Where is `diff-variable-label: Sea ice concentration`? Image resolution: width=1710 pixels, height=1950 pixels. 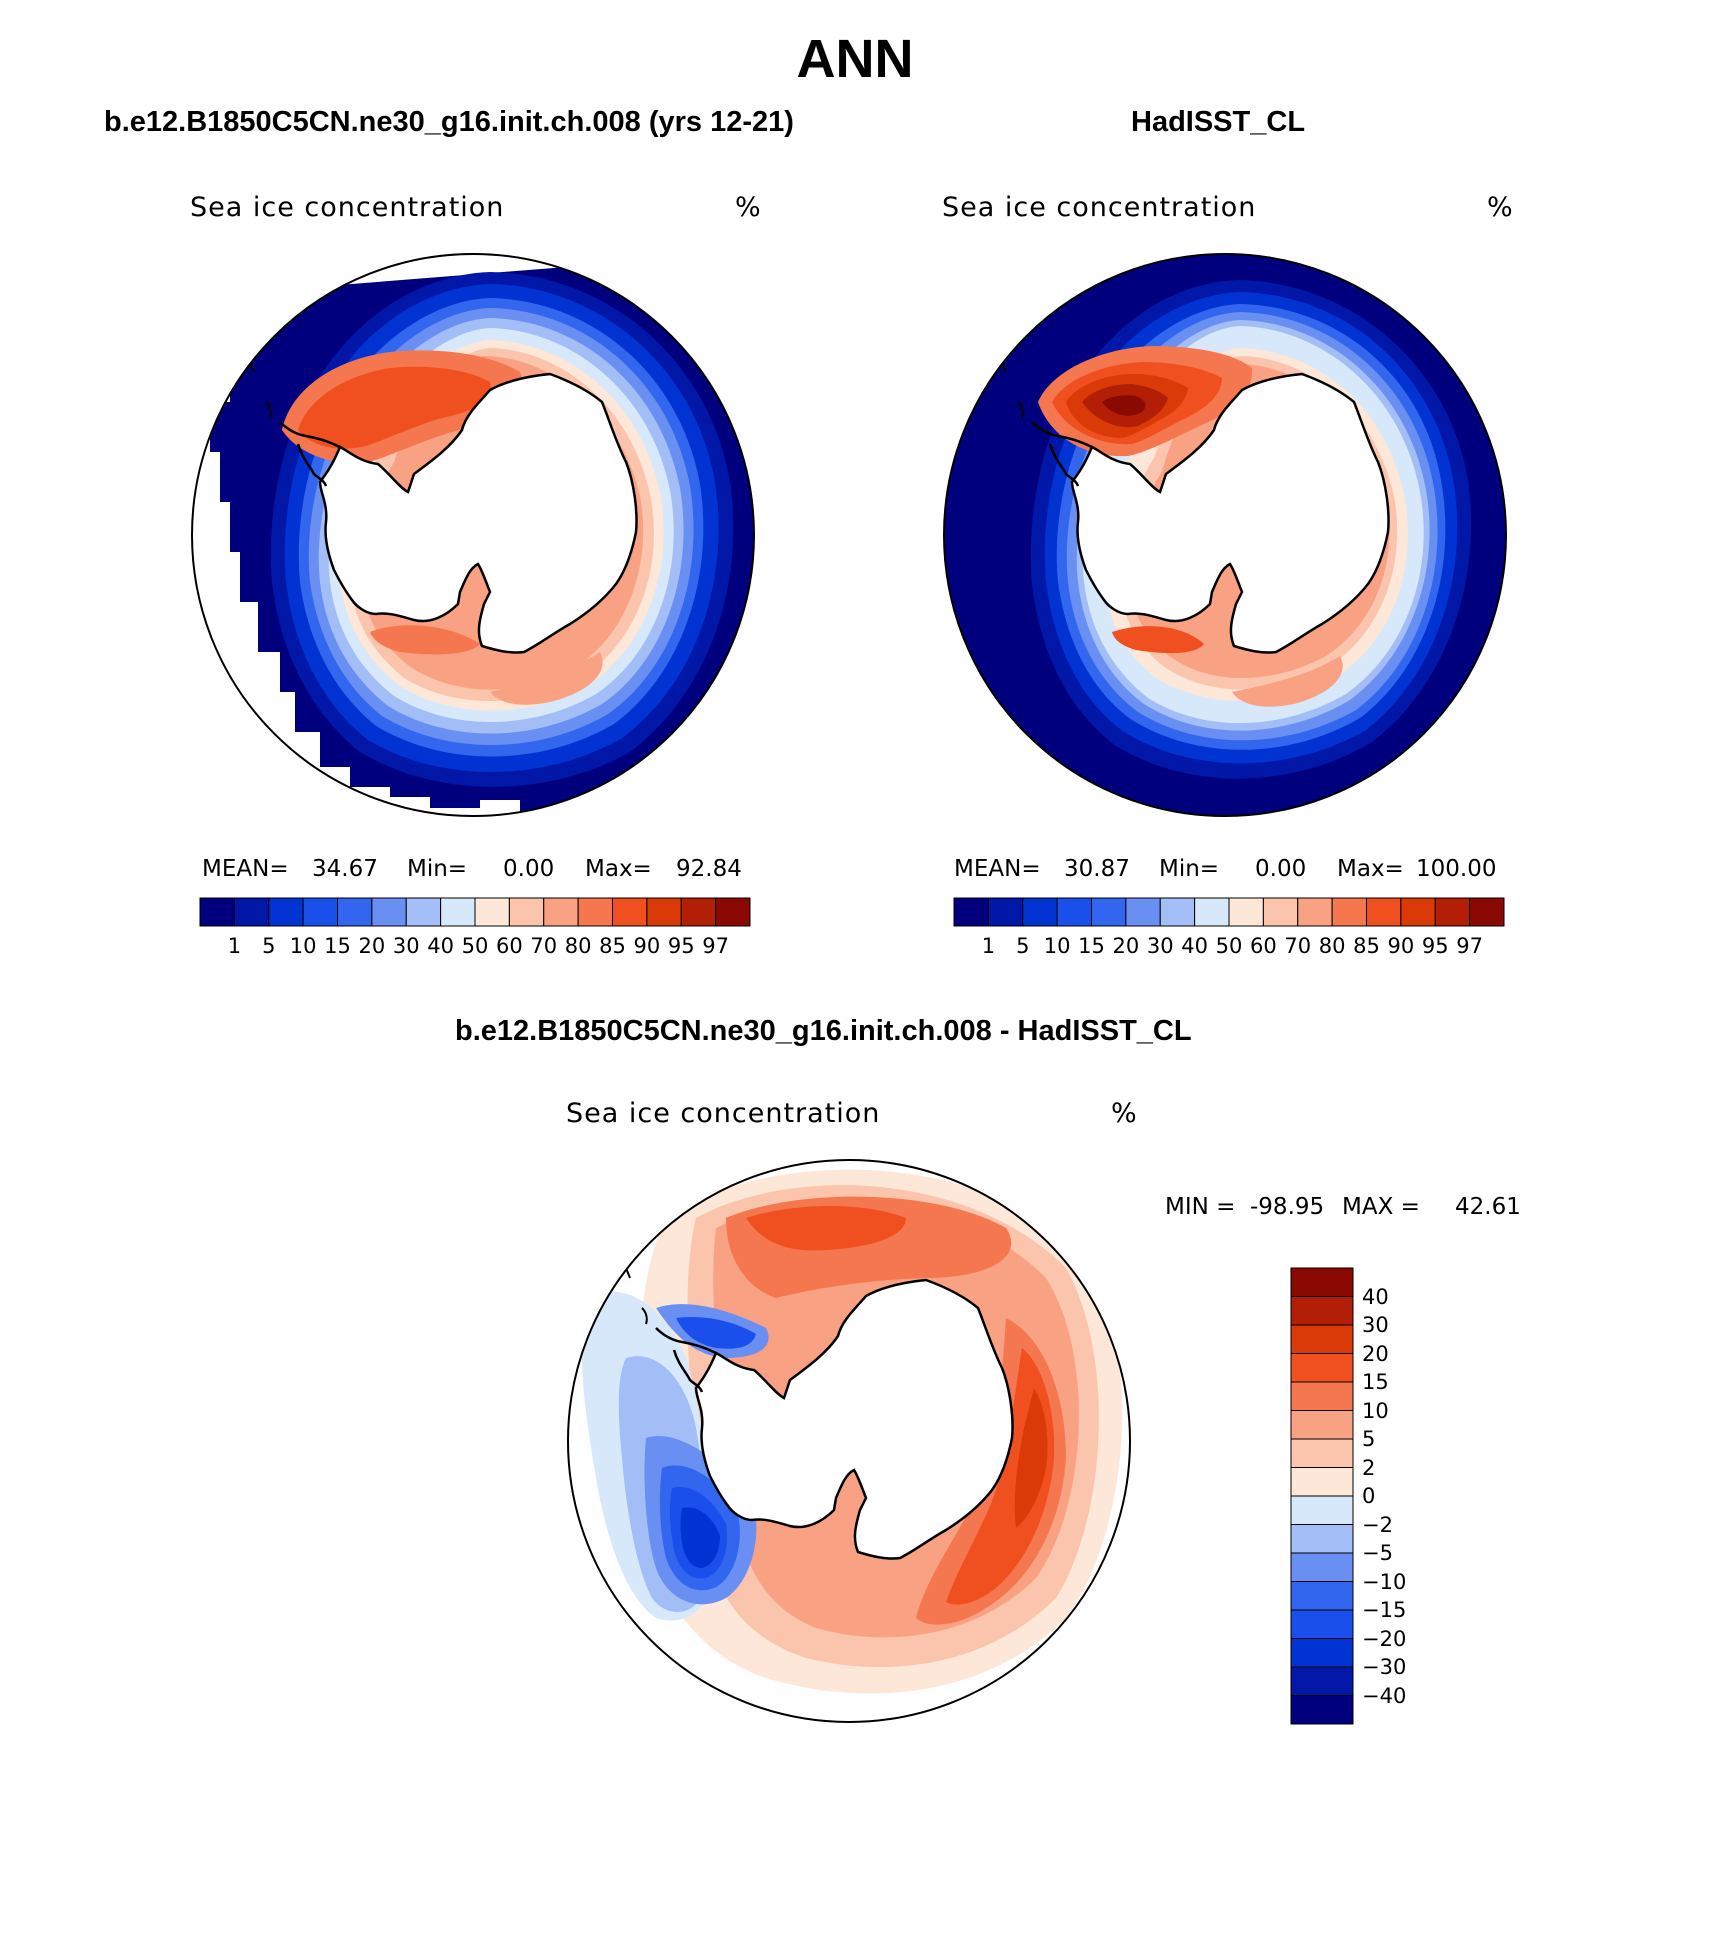
diff-variable-label: Sea ice concentration is located at coordinates (723, 1113).